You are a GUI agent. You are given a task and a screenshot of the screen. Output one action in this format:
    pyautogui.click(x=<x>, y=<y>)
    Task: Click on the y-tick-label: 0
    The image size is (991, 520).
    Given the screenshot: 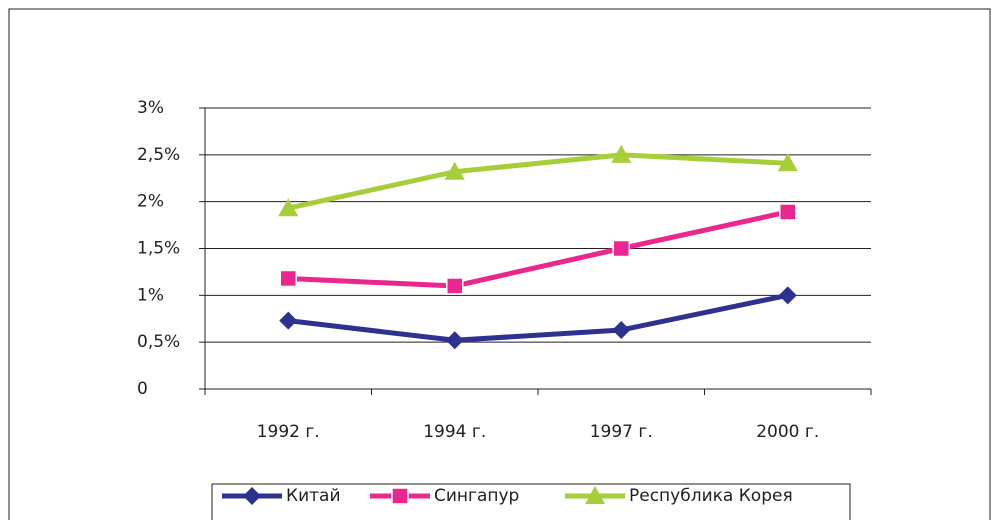 What is the action you would take?
    pyautogui.click(x=142, y=389)
    